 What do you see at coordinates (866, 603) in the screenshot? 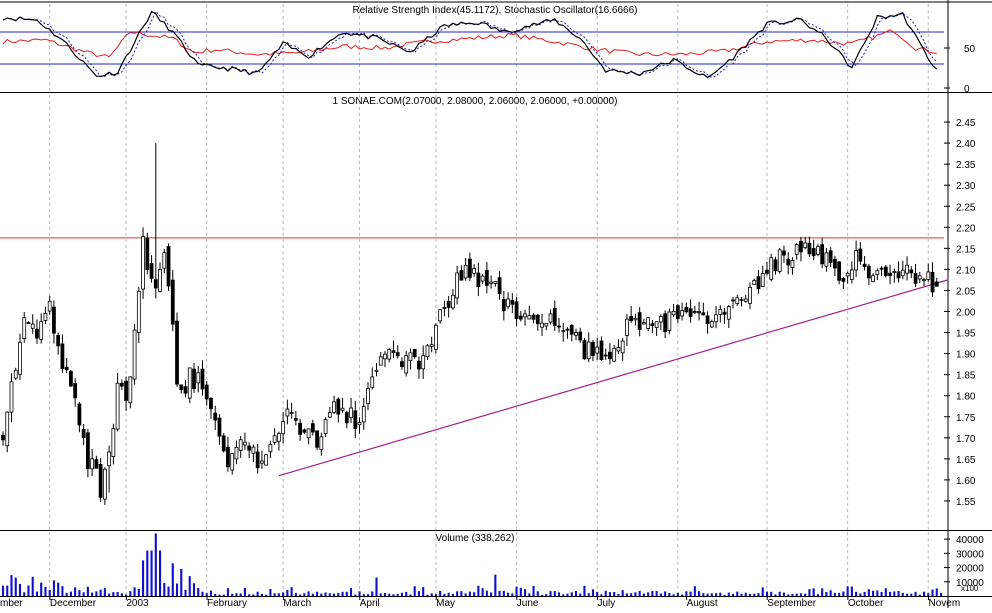
I see `date-tick-label: October` at bounding box center [866, 603].